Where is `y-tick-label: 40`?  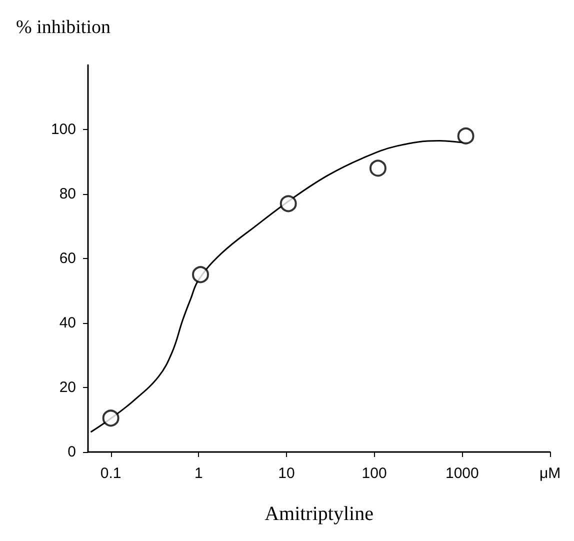
y-tick-label: 40 is located at coordinates (67, 323).